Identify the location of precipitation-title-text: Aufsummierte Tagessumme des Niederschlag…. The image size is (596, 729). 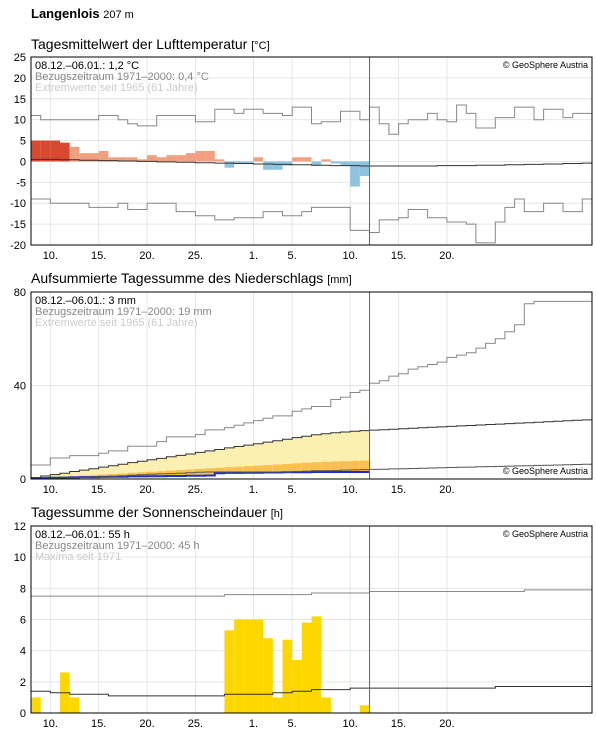
(177, 278).